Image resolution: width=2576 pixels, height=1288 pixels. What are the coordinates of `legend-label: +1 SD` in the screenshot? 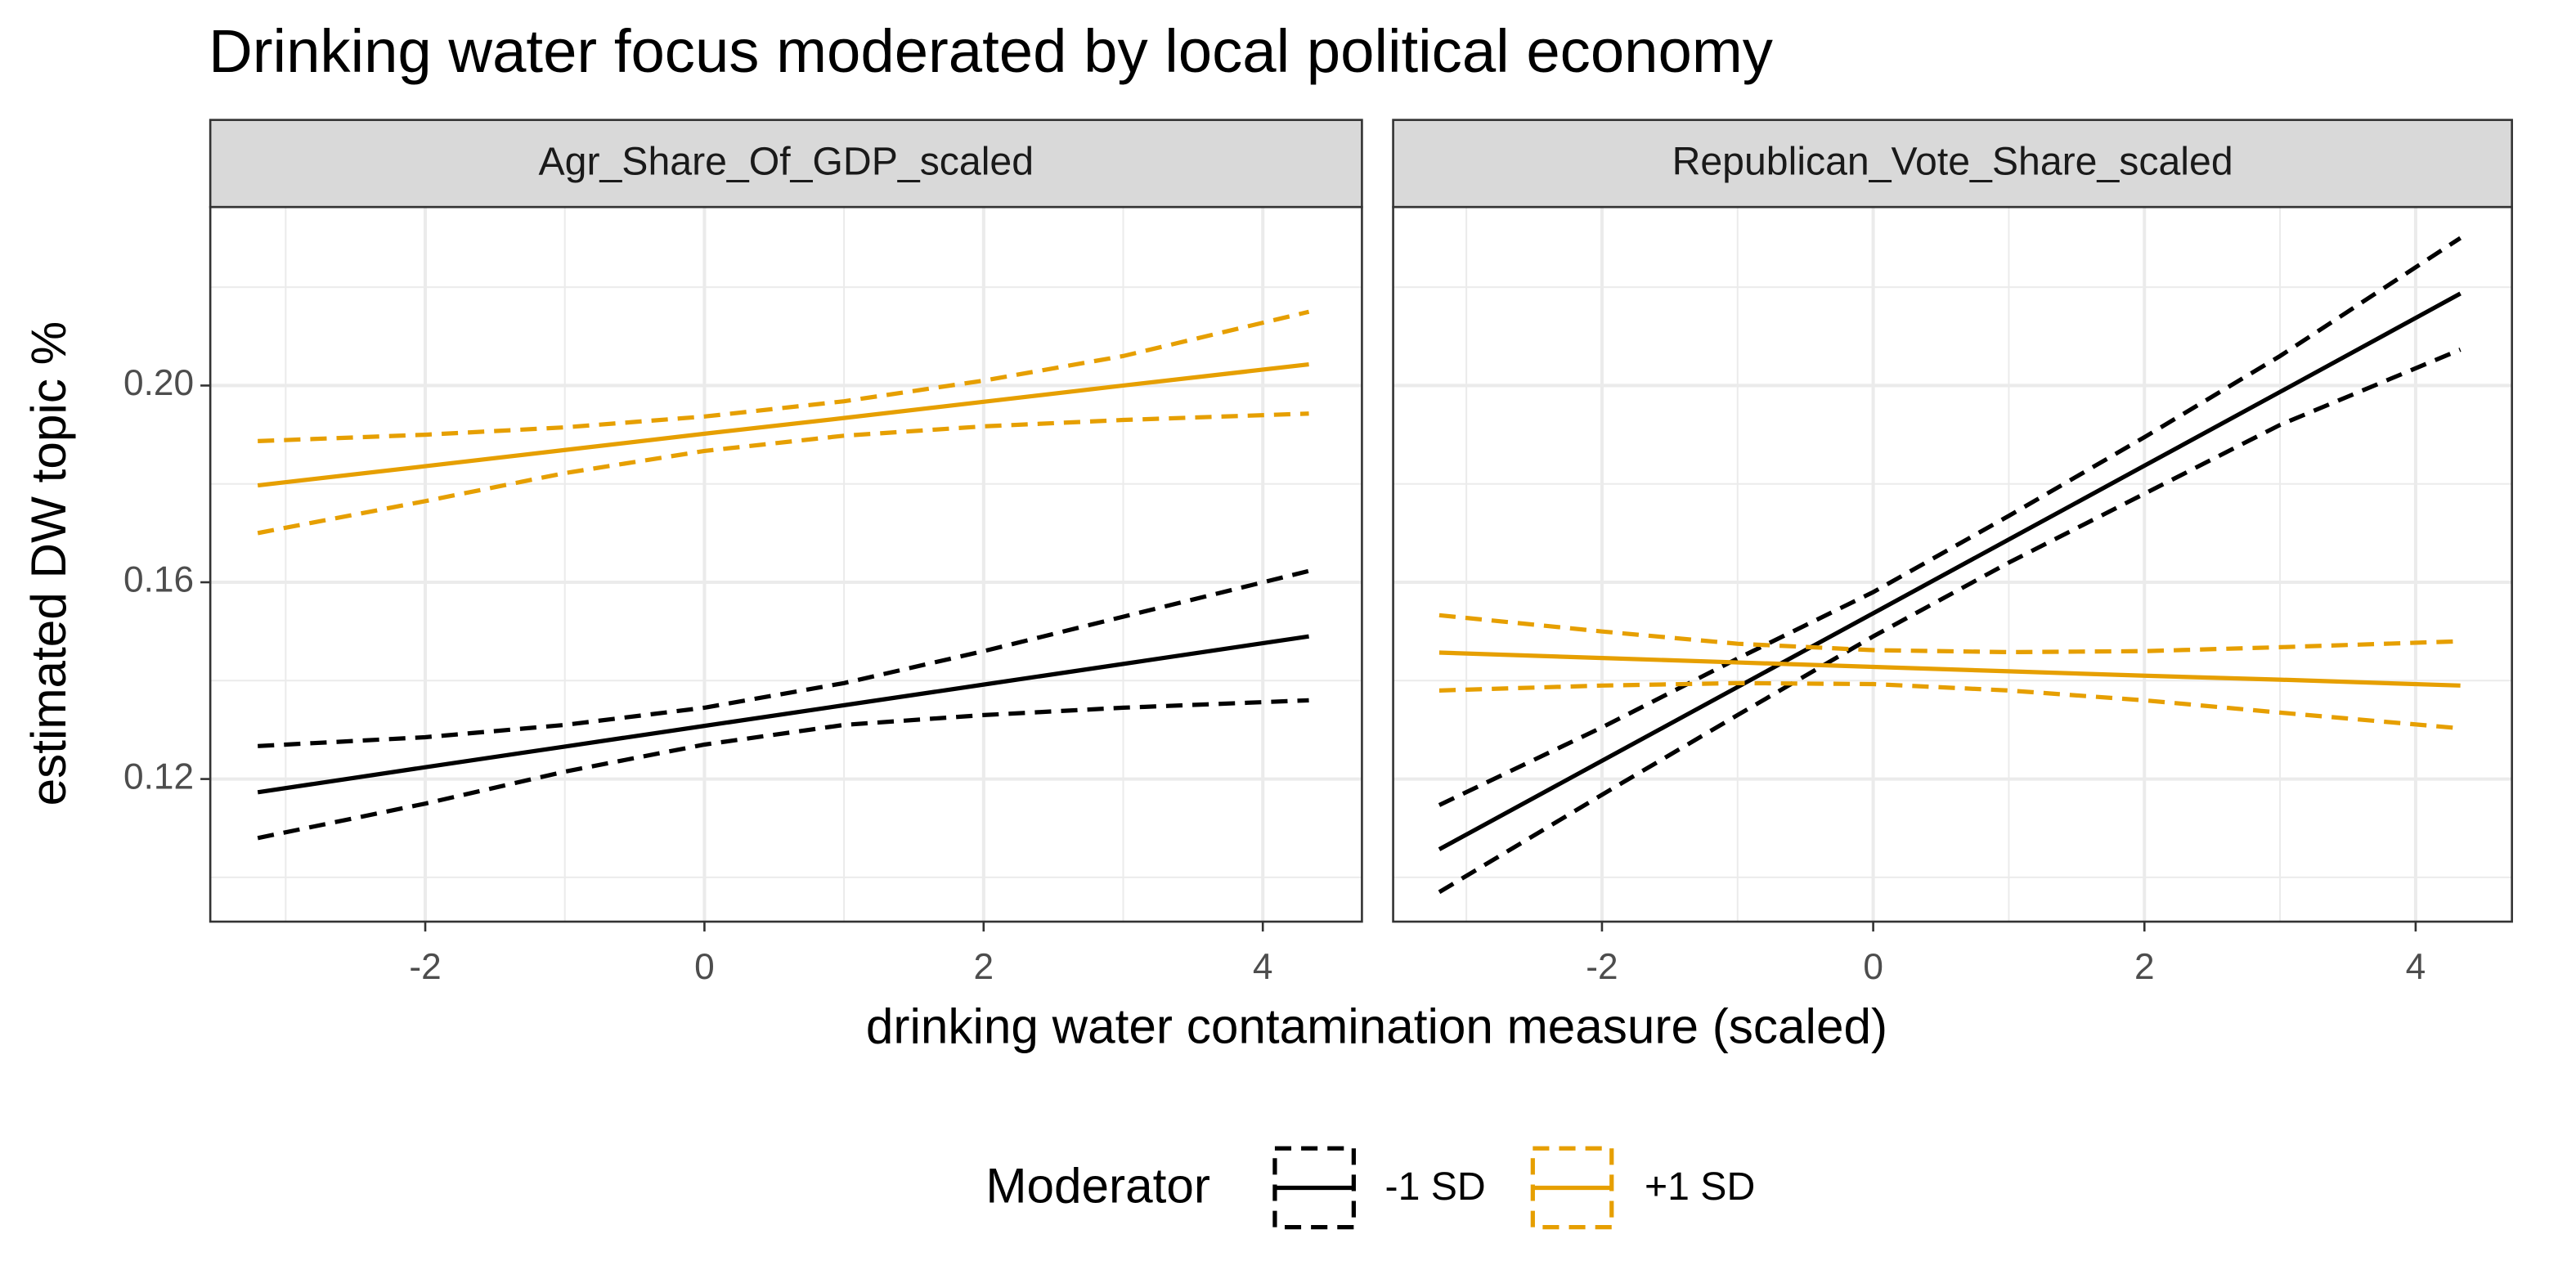 It's located at (1700, 1187).